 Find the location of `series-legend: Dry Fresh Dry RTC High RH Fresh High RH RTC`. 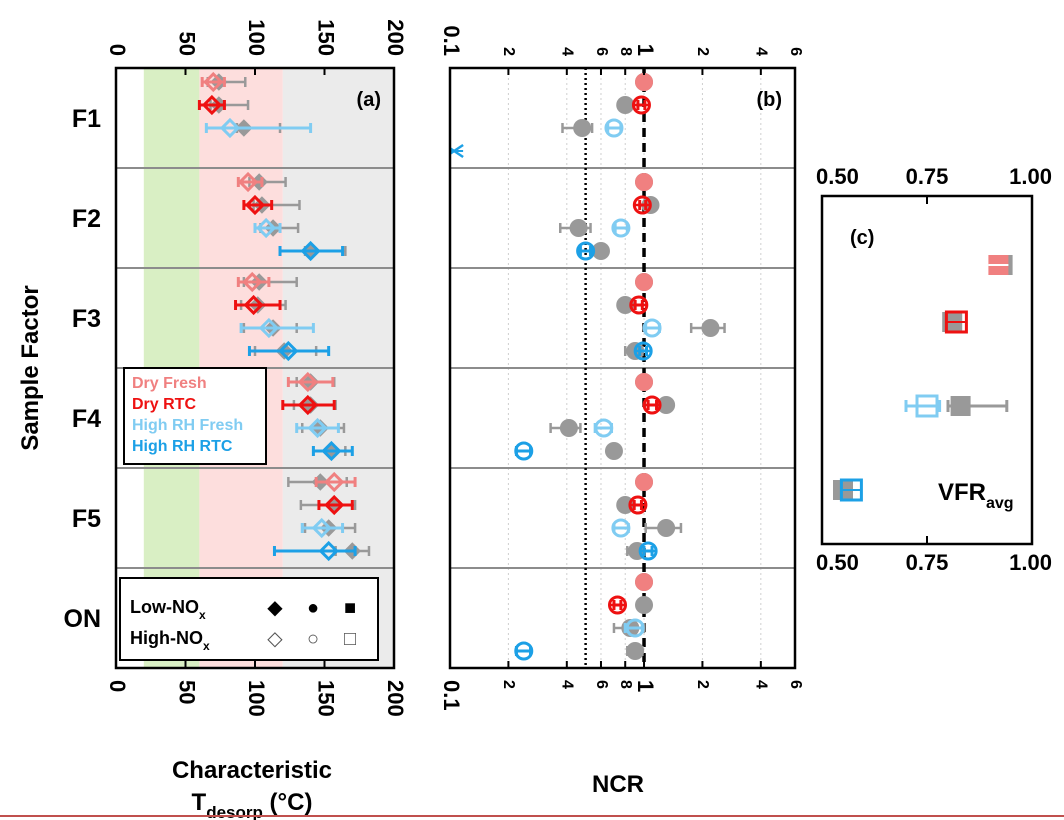

series-legend: Dry Fresh Dry RTC High RH Fresh High RH RTC is located at coordinates (195, 416).